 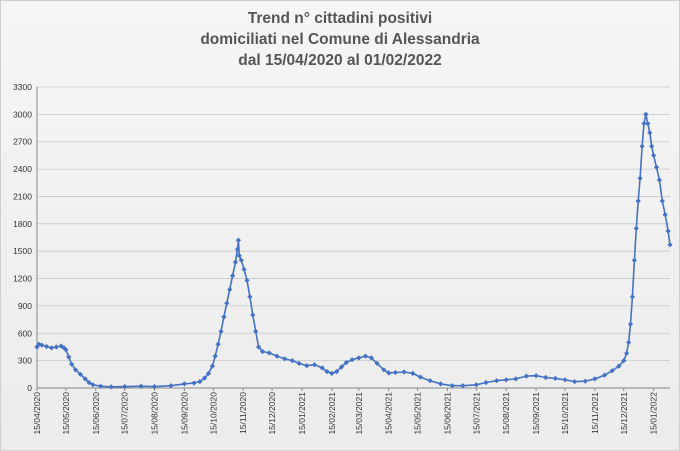 What do you see at coordinates (22, 169) in the screenshot?
I see `y-tick-label: 2400` at bounding box center [22, 169].